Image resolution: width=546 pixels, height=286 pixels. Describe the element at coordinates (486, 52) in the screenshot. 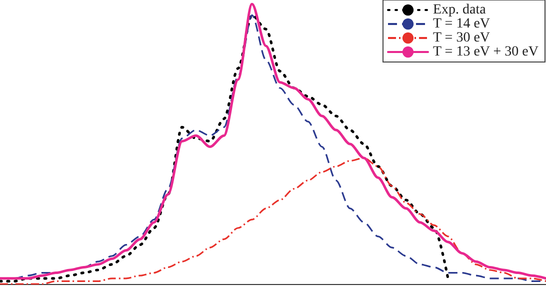

I see `legend-label: T = 13 eV + 30 eV` at that location.